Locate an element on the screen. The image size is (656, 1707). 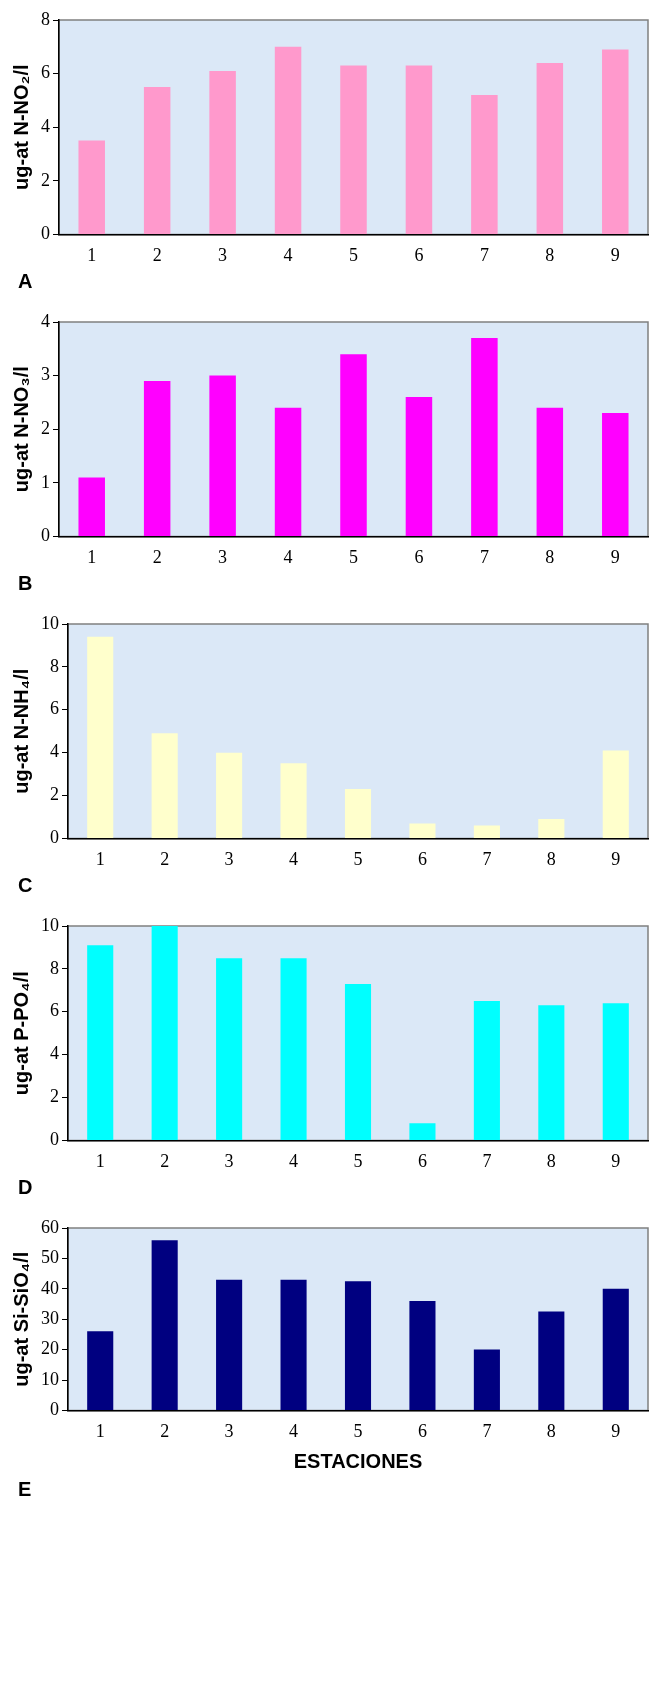
y-axis-title: ug-at Si-SiO₄/l is located at coordinates (20, 1319).